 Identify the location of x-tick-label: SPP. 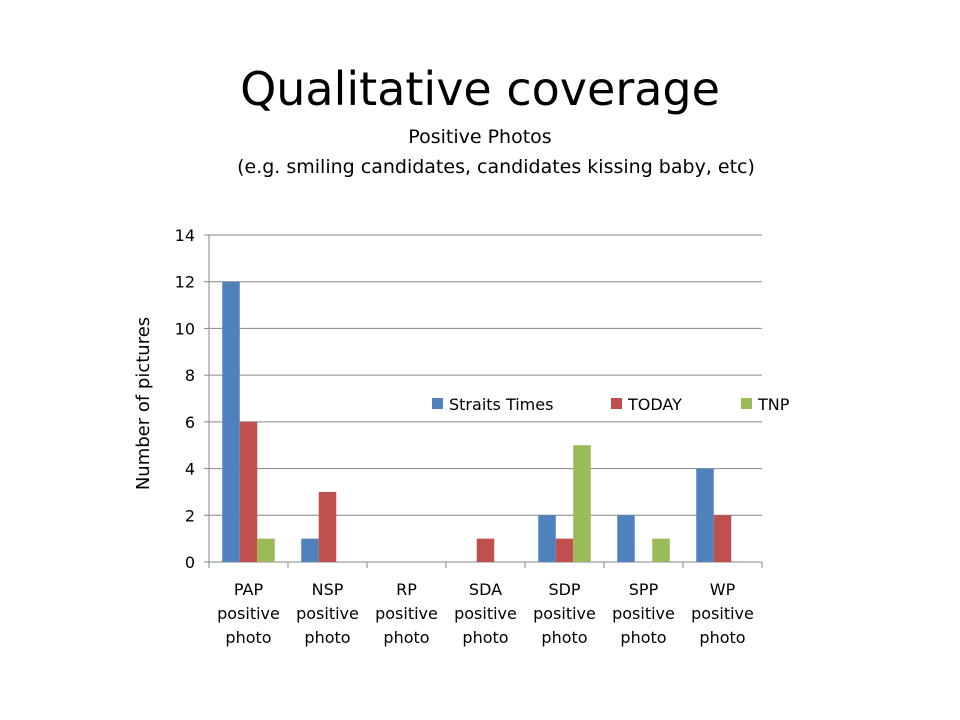
(644, 589).